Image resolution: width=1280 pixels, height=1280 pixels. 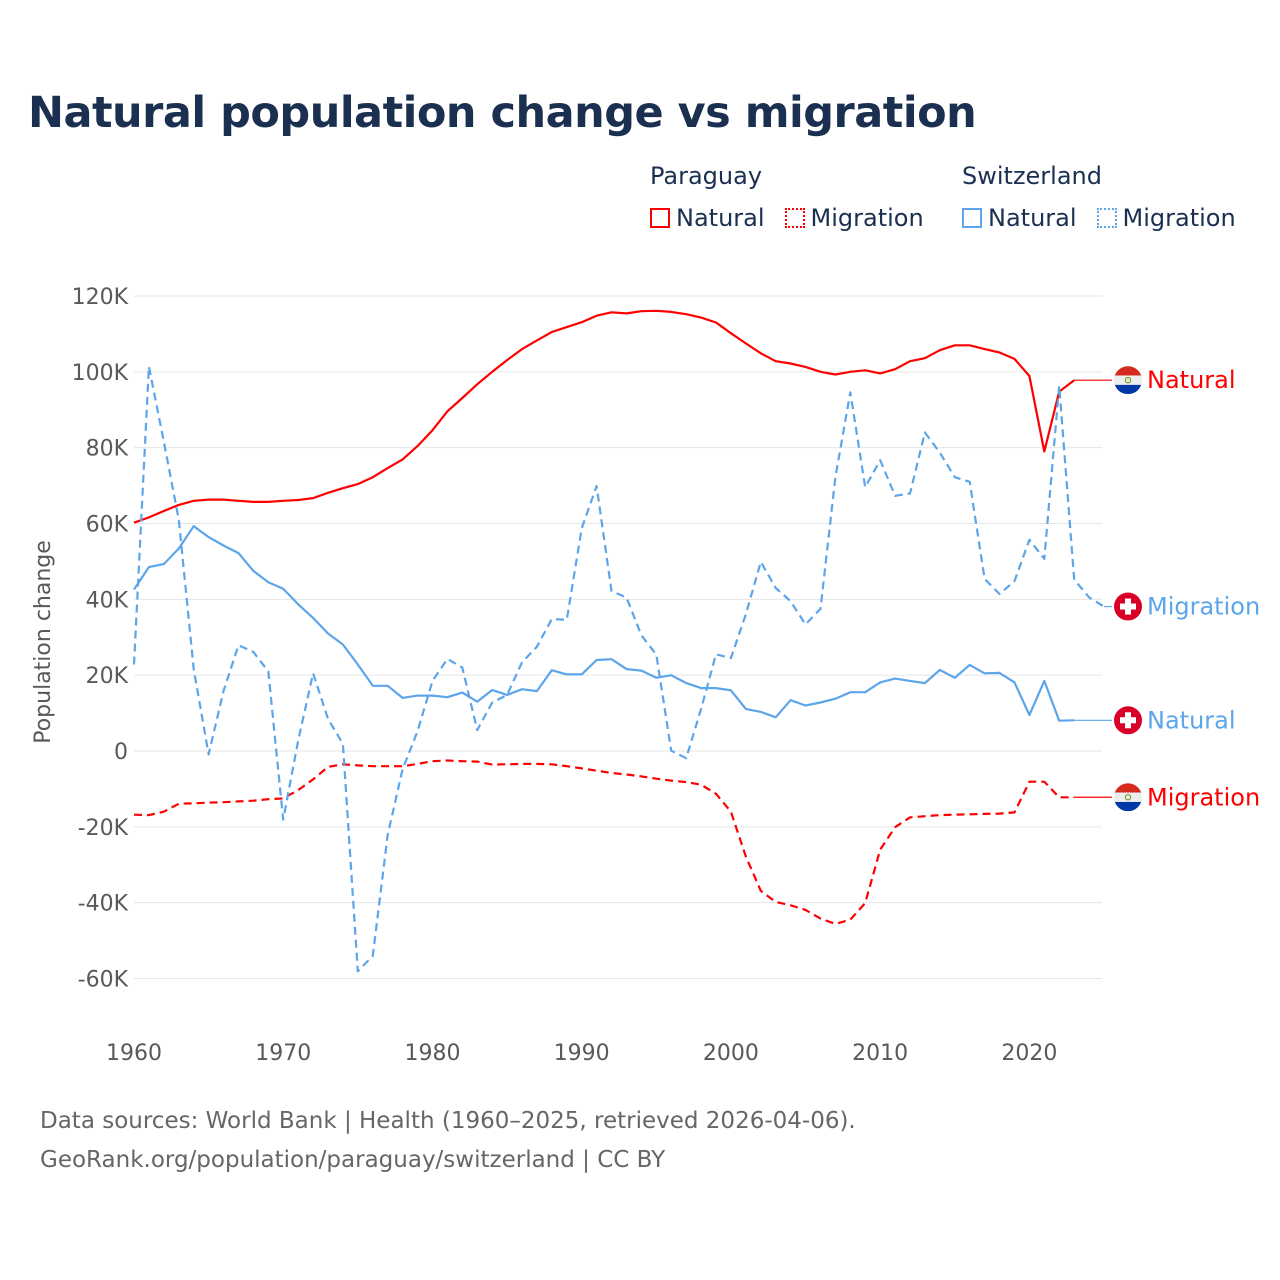 I want to click on y-tick-label: 80K, so click(x=107, y=449).